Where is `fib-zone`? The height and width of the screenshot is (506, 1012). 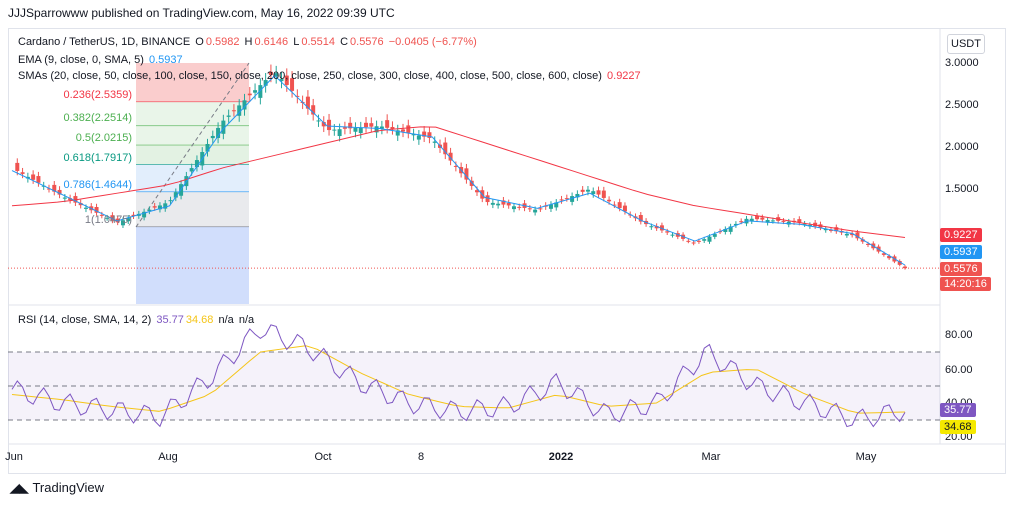 fib-zone is located at coordinates (192, 135).